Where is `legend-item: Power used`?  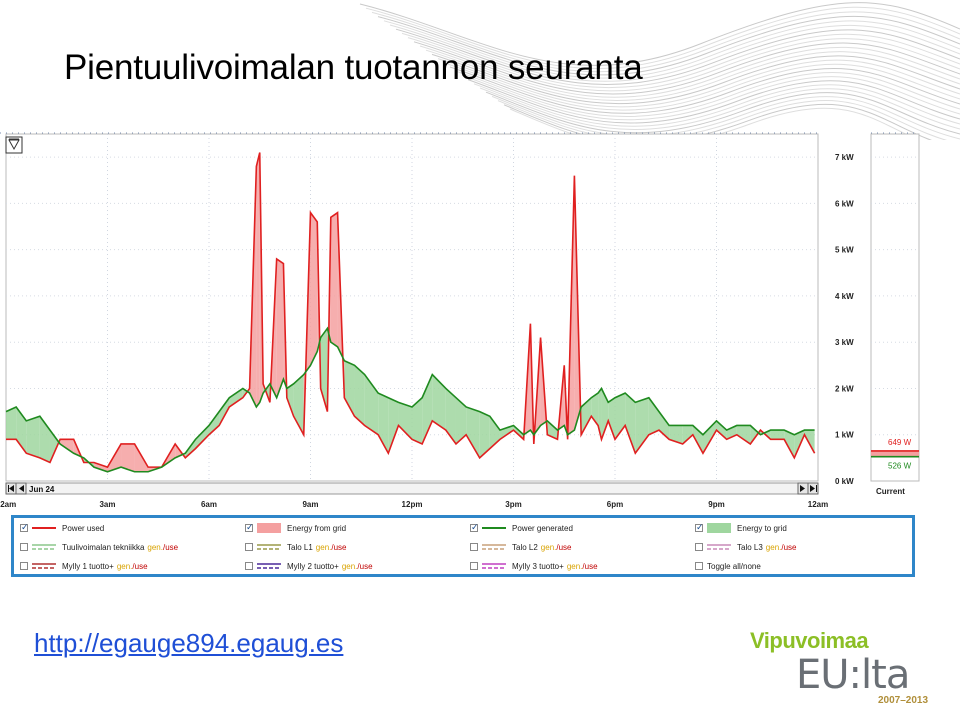
legend-item: Power used is located at coordinates (62, 528).